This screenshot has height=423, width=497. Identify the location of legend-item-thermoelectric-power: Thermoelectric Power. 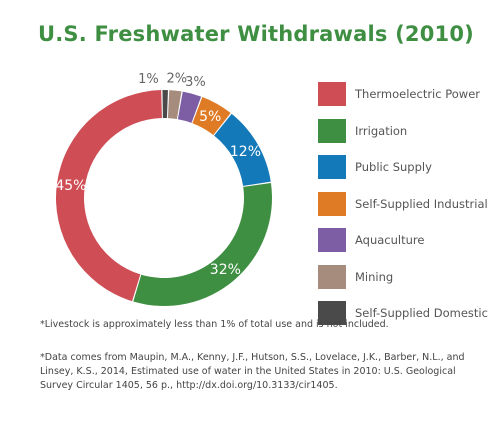
(399, 94).